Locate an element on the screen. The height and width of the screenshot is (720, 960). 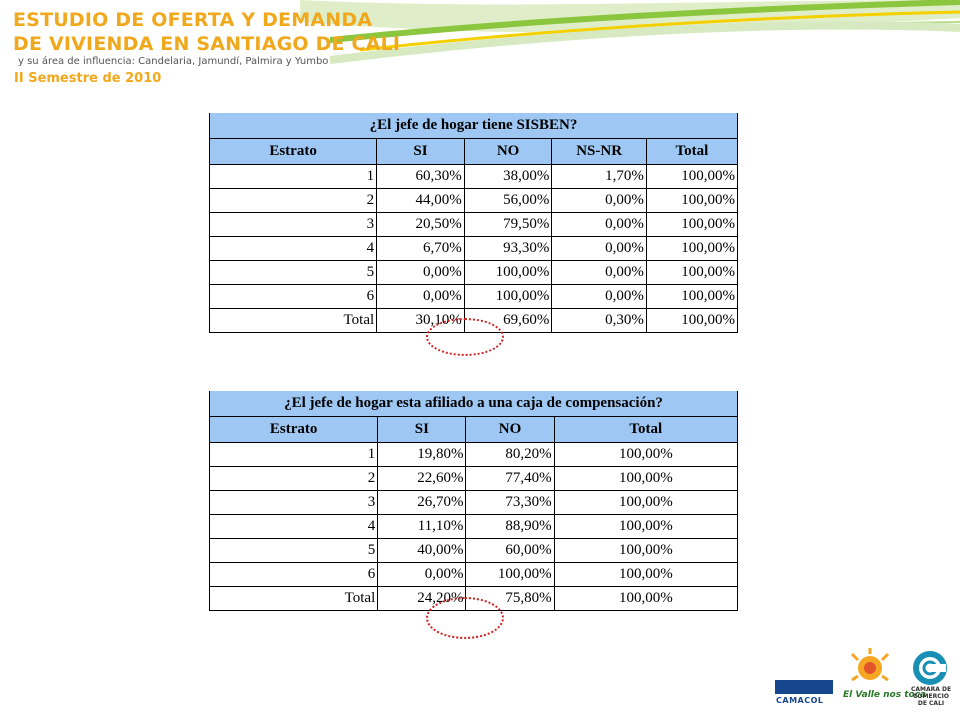
table-row: 2 44,00% 56,00% 0,00% 100,00% is located at coordinates (473, 200).